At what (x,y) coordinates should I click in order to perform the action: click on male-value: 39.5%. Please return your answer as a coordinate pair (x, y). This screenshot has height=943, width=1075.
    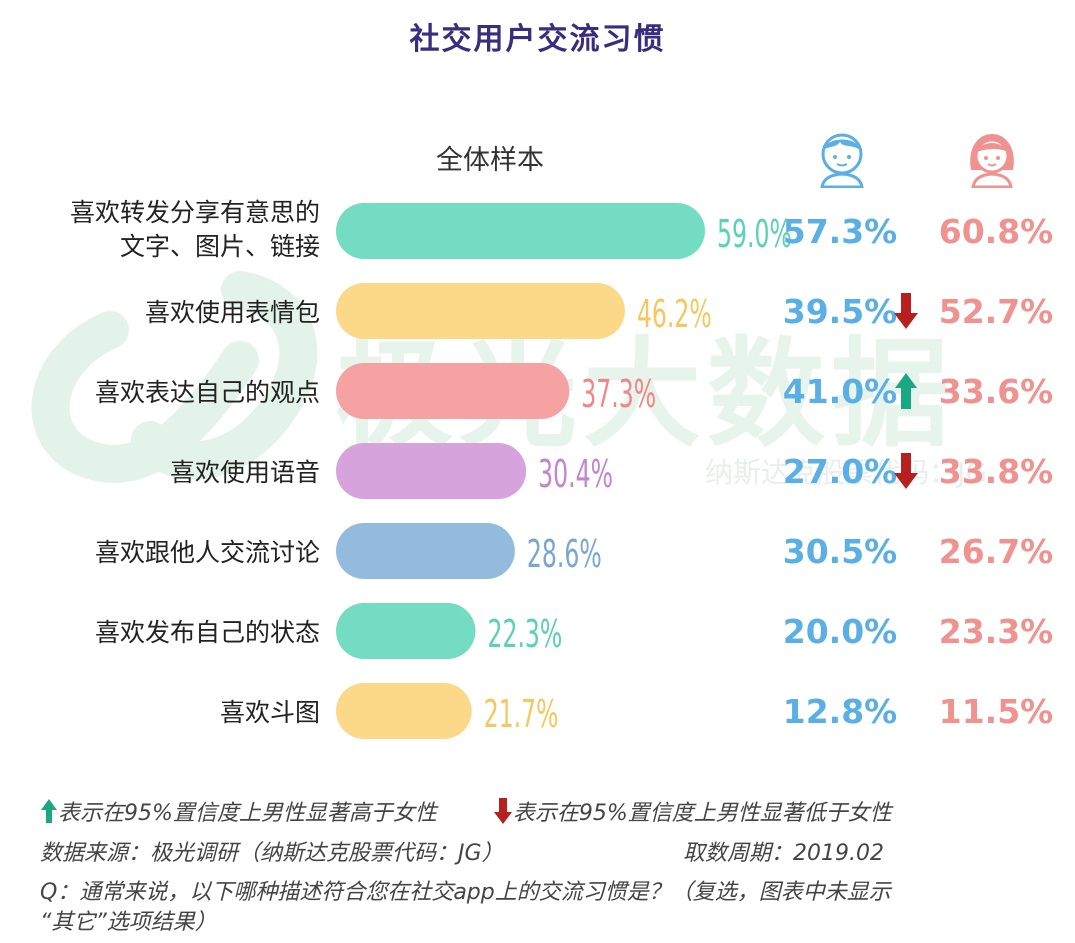
    Looking at the image, I should click on (840, 311).